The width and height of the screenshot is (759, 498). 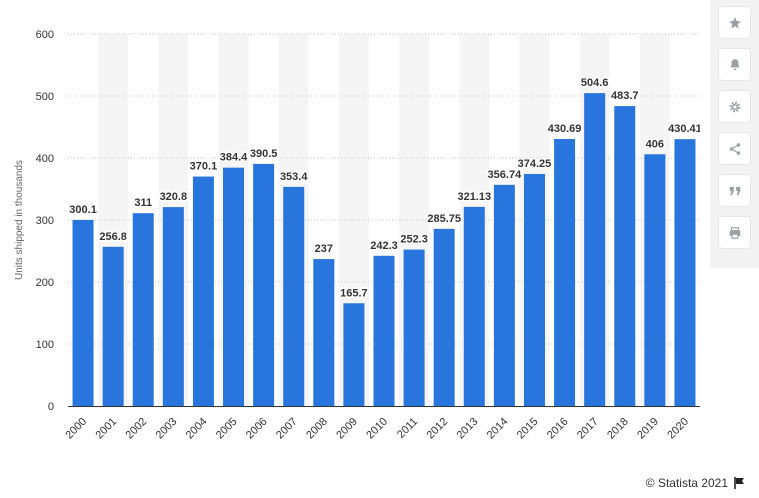 What do you see at coordinates (528, 429) in the screenshot?
I see `x-tick-label: 2015` at bounding box center [528, 429].